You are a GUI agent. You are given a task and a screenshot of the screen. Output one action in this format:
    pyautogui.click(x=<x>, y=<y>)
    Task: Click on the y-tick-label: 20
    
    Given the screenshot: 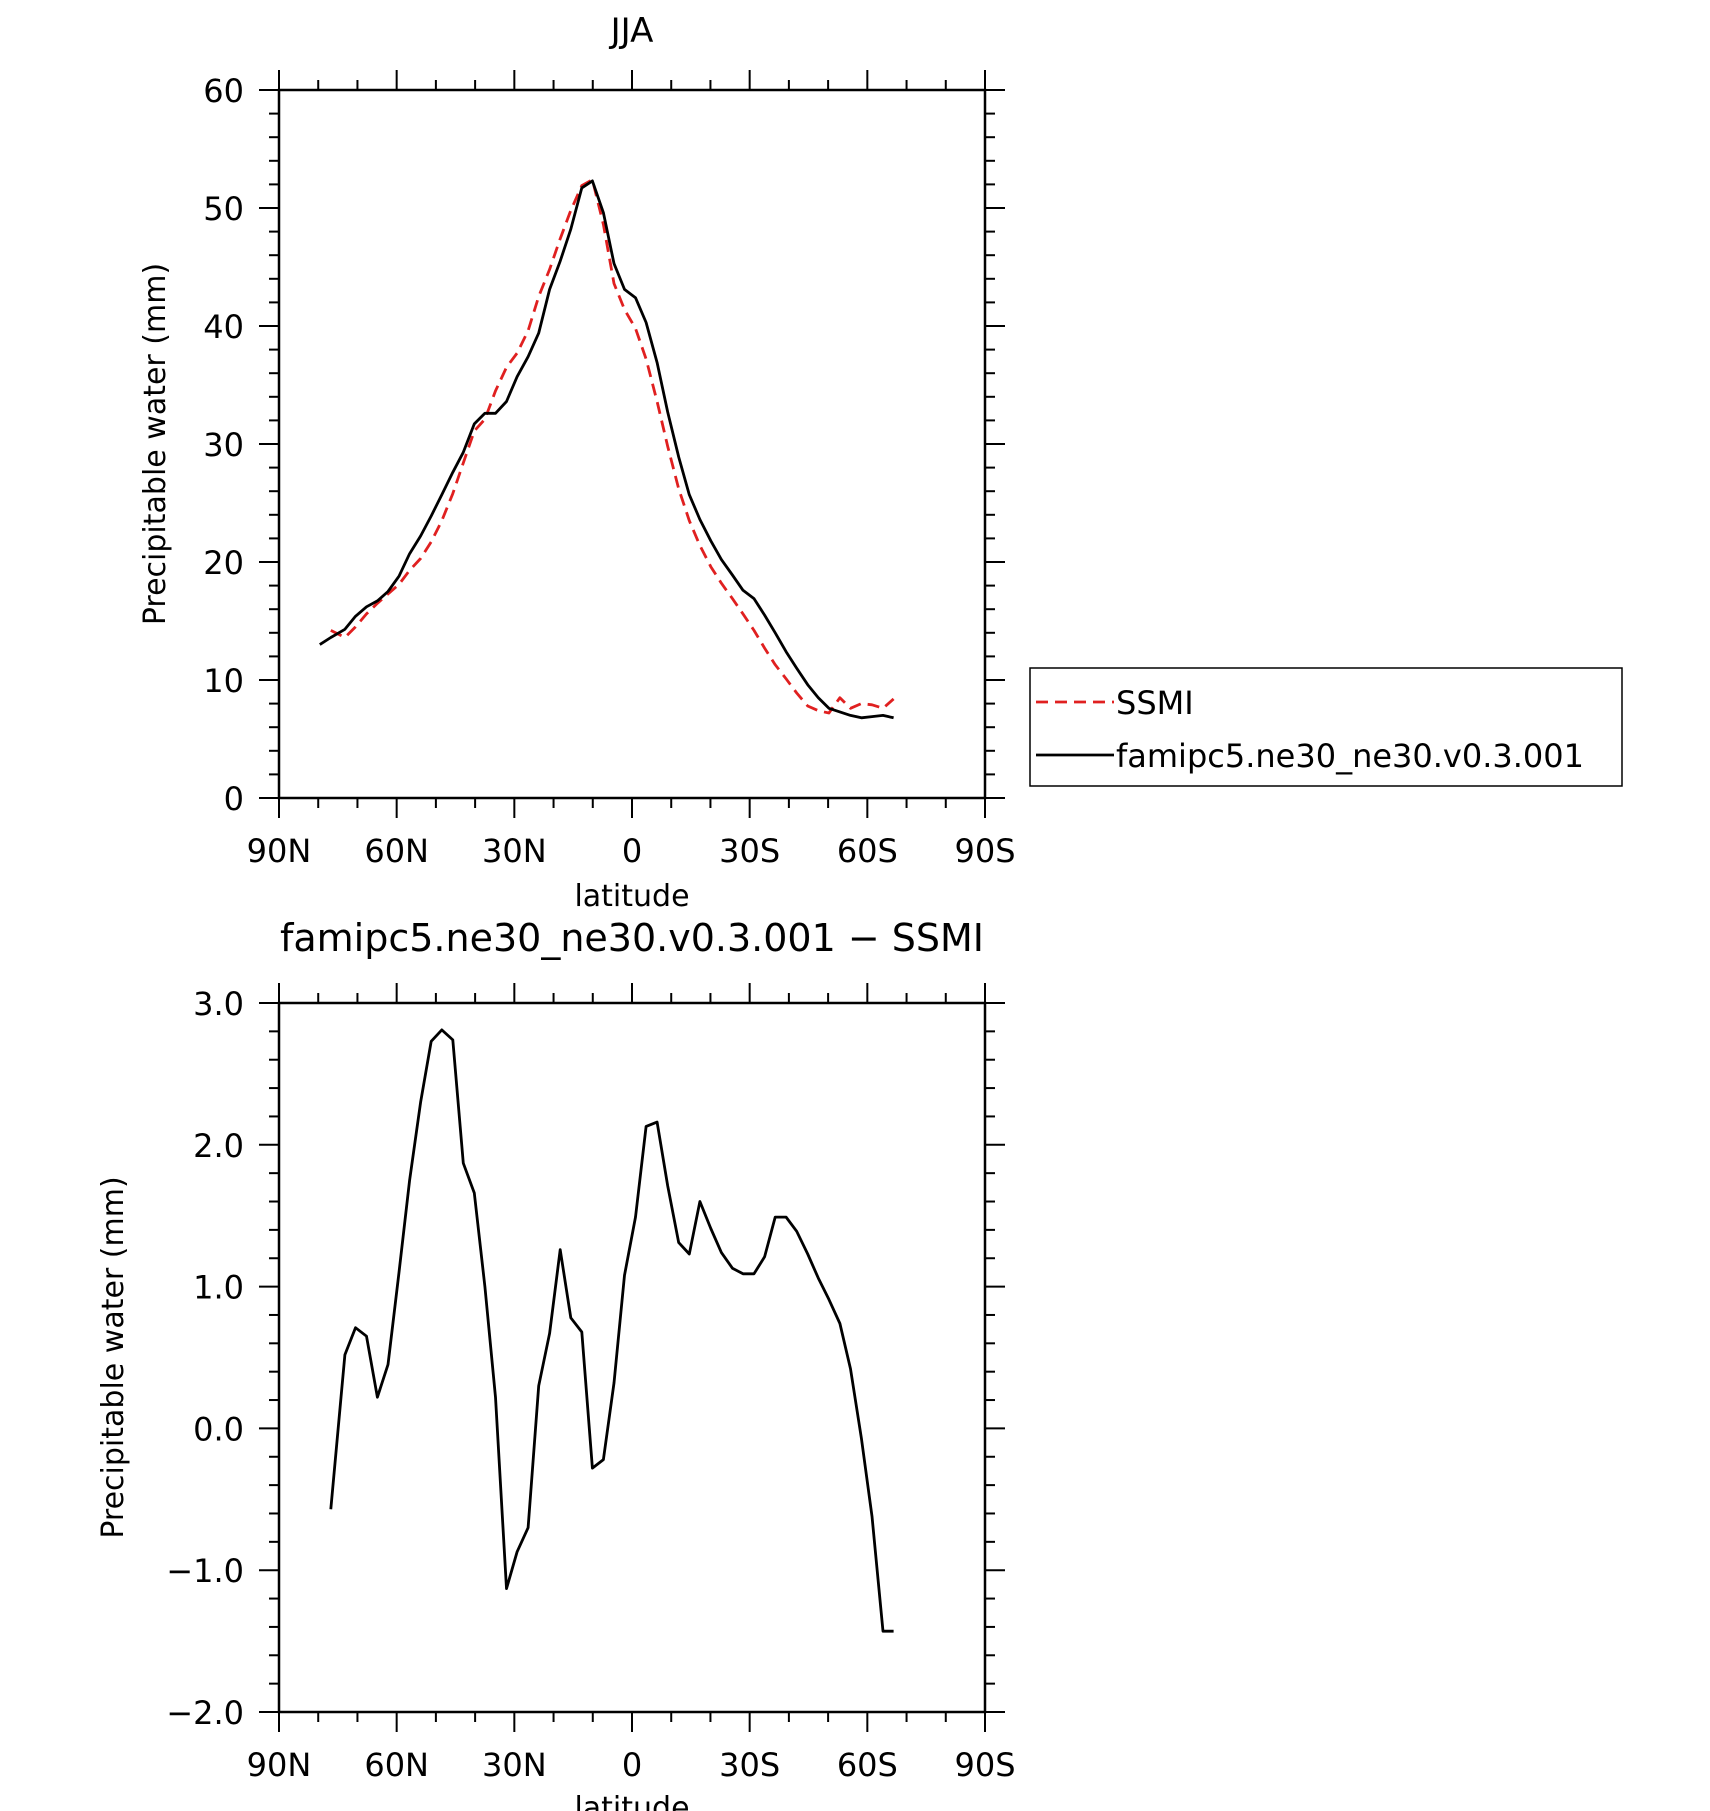 What is the action you would take?
    pyautogui.click(x=223, y=563)
    